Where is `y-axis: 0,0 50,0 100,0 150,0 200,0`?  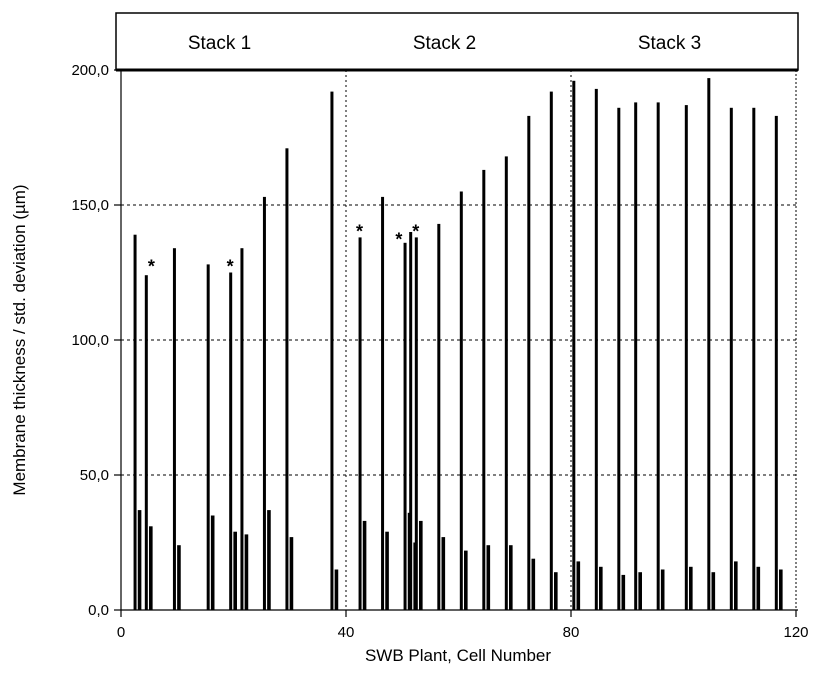
y-axis: 0,0 50,0 100,0 150,0 200,0 is located at coordinates (96, 340).